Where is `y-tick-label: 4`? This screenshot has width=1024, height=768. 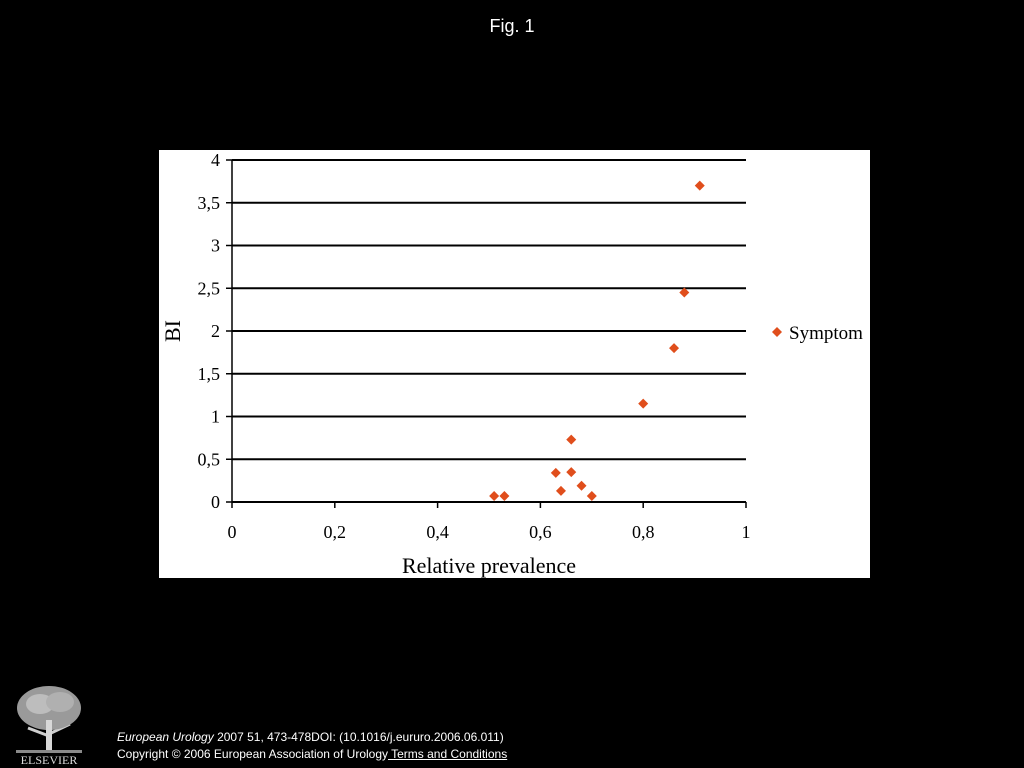 y-tick-label: 4 is located at coordinates (215, 160).